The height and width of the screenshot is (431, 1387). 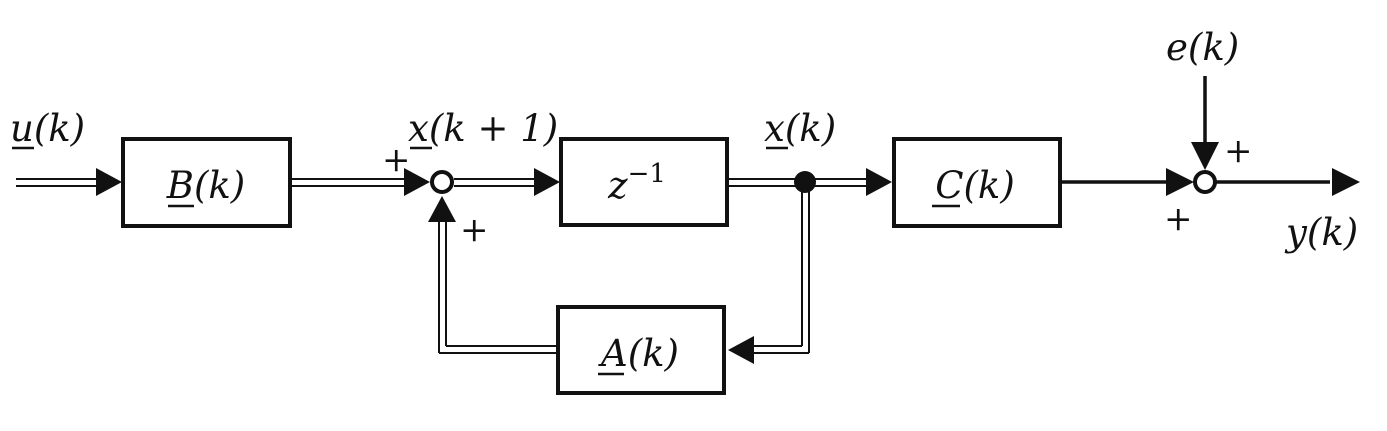 What do you see at coordinates (1127, 182) in the screenshot?
I see `c-to-sum2-line` at bounding box center [1127, 182].